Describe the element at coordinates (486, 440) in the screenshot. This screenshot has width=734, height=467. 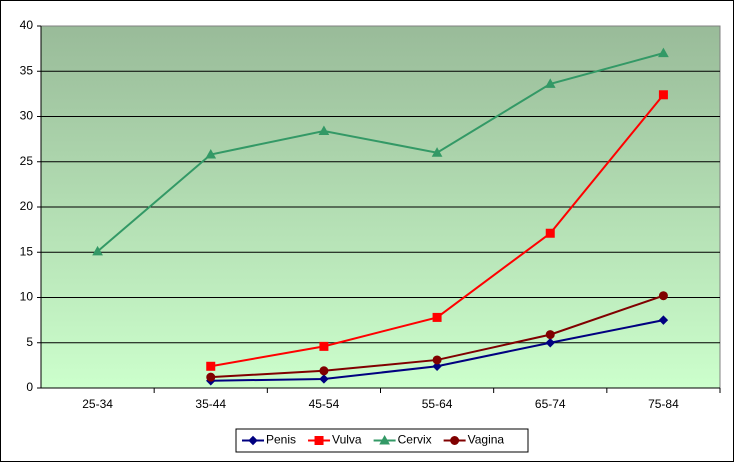
I see `legend-label: Vagina` at that location.